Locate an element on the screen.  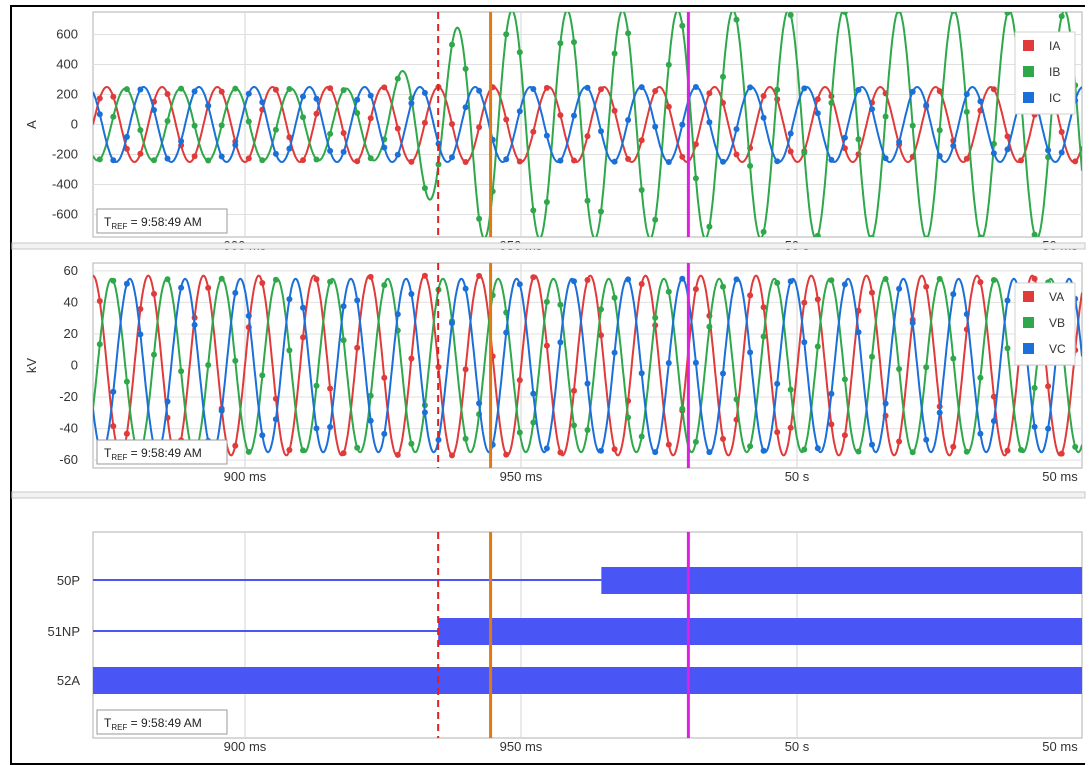
tref-label: TREF = 9:58:49 AM is located at coordinates (153, 454).